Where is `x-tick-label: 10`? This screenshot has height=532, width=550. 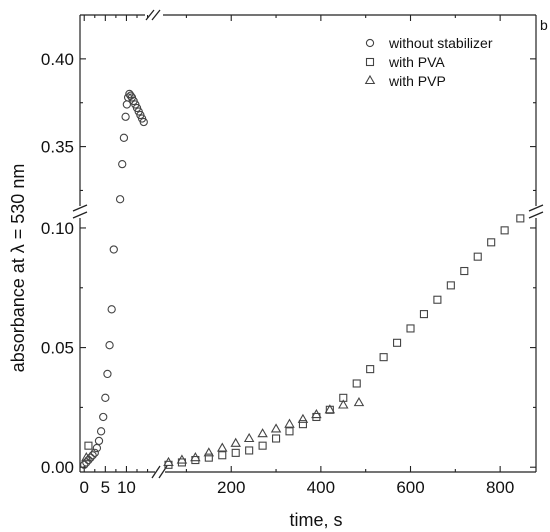
x-tick-label: 10 is located at coordinates (126, 487).